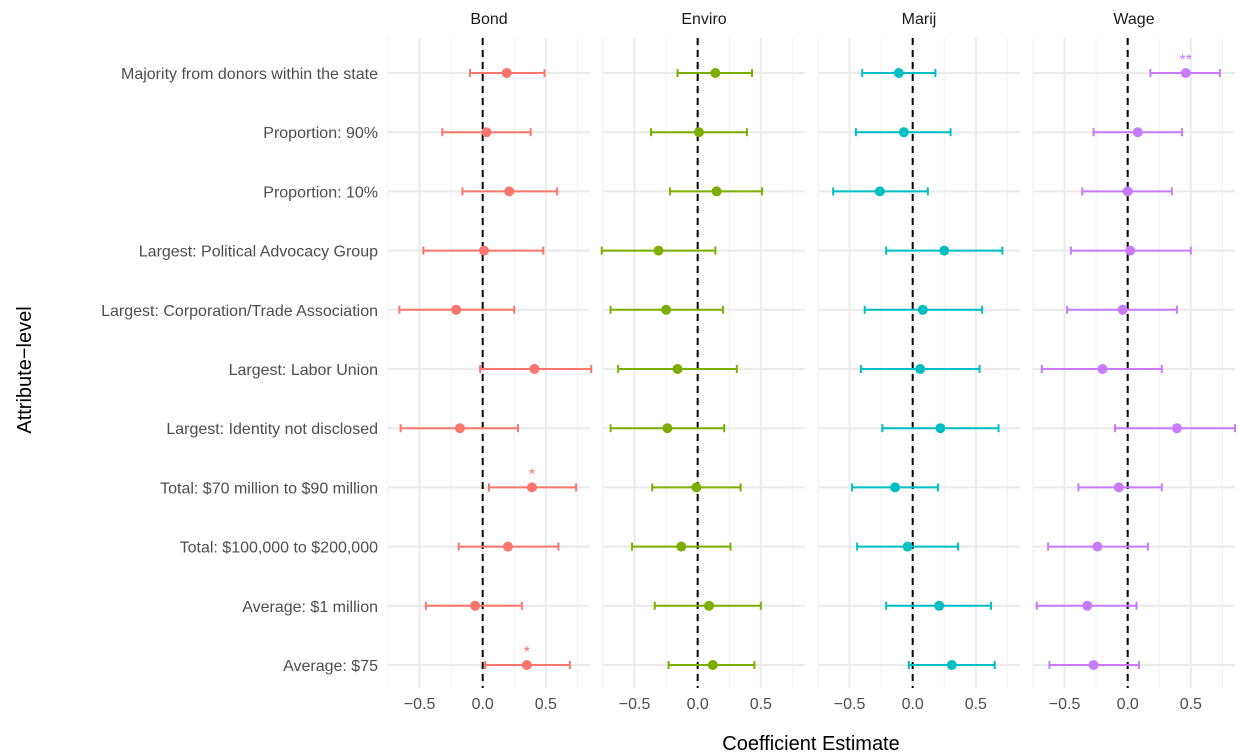 The height and width of the screenshot is (755, 1238). I want to click on panel-title: Marij, so click(919, 19).